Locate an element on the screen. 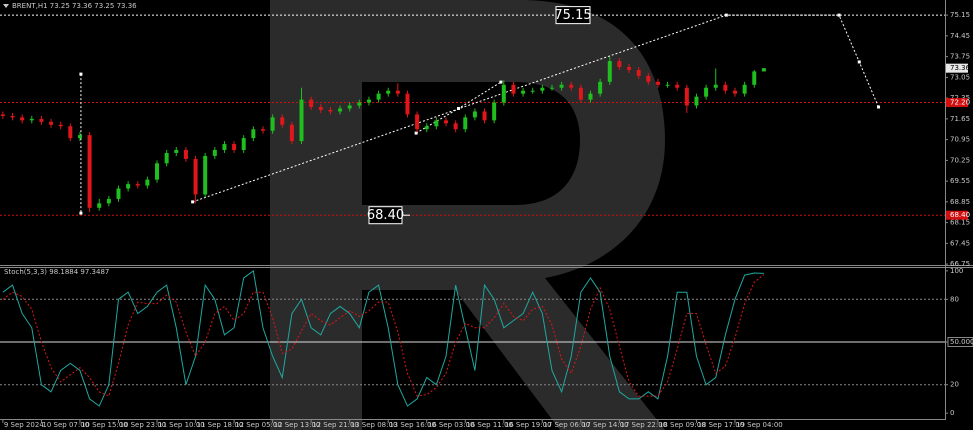 This screenshot has width=973, height=430. indicator-title: Stoch(5,3,3) 98.1884 97.3487 is located at coordinates (56, 272).